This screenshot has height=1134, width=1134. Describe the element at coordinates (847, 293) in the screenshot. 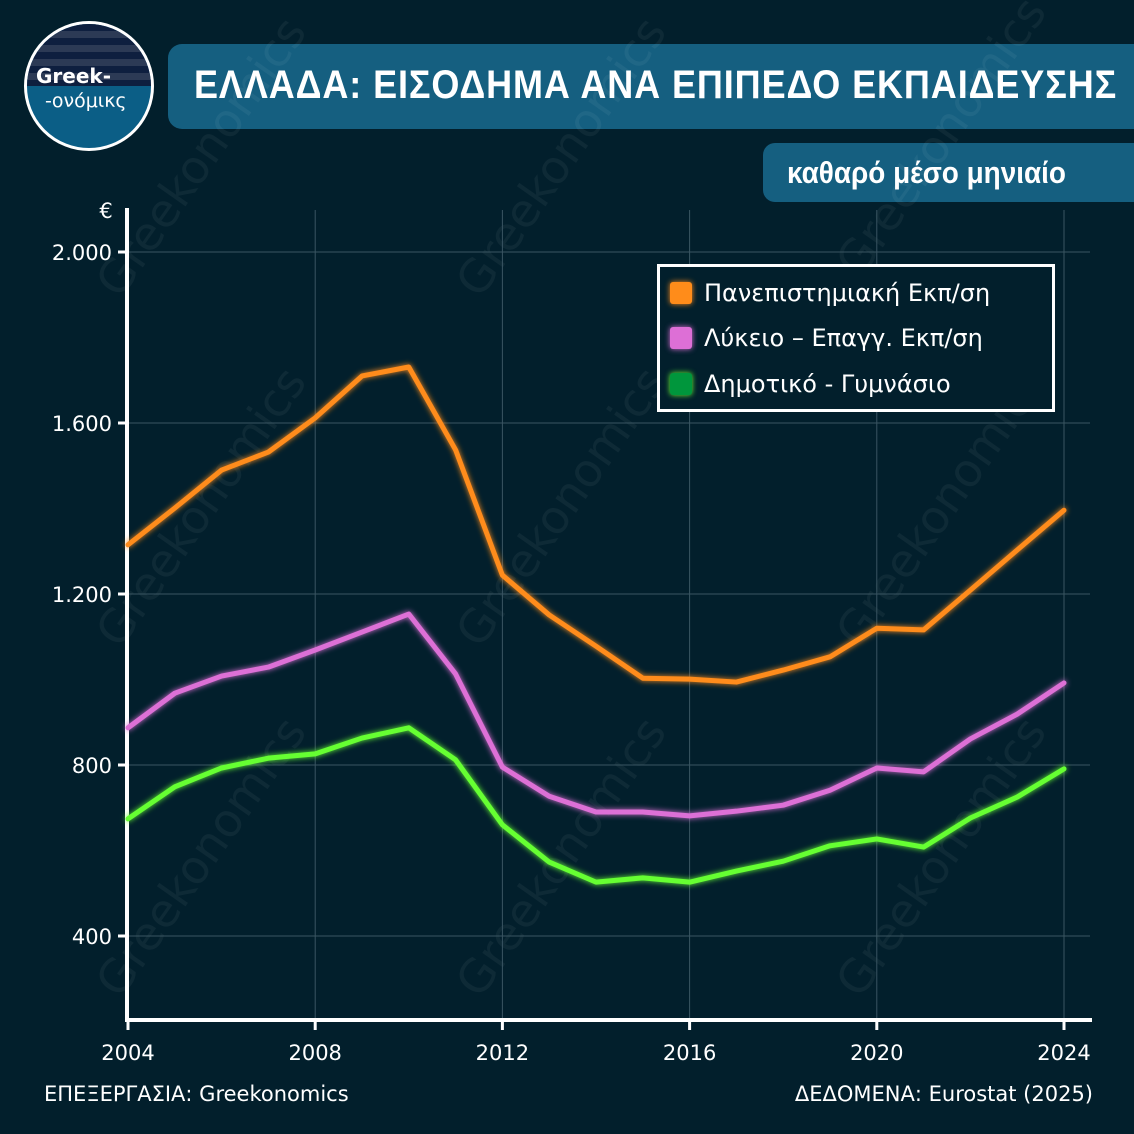

I see `legend-label: Πανεπιστημιακή Εκπ/ση` at that location.